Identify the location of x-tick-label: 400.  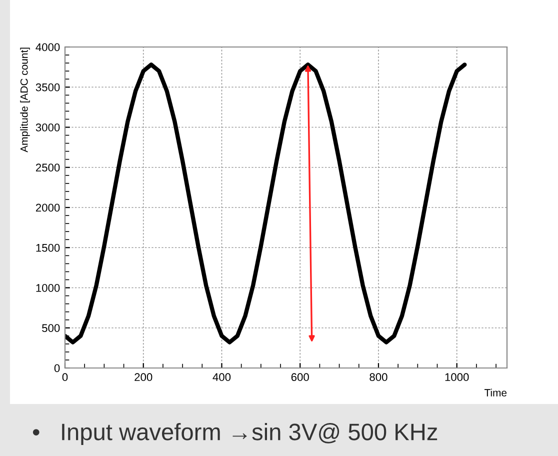
(221, 377).